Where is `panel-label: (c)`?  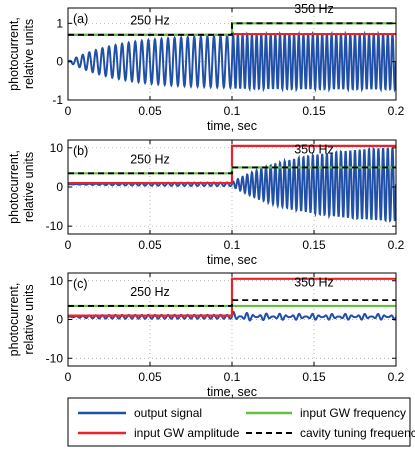 panel-label: (c) is located at coordinates (80, 284).